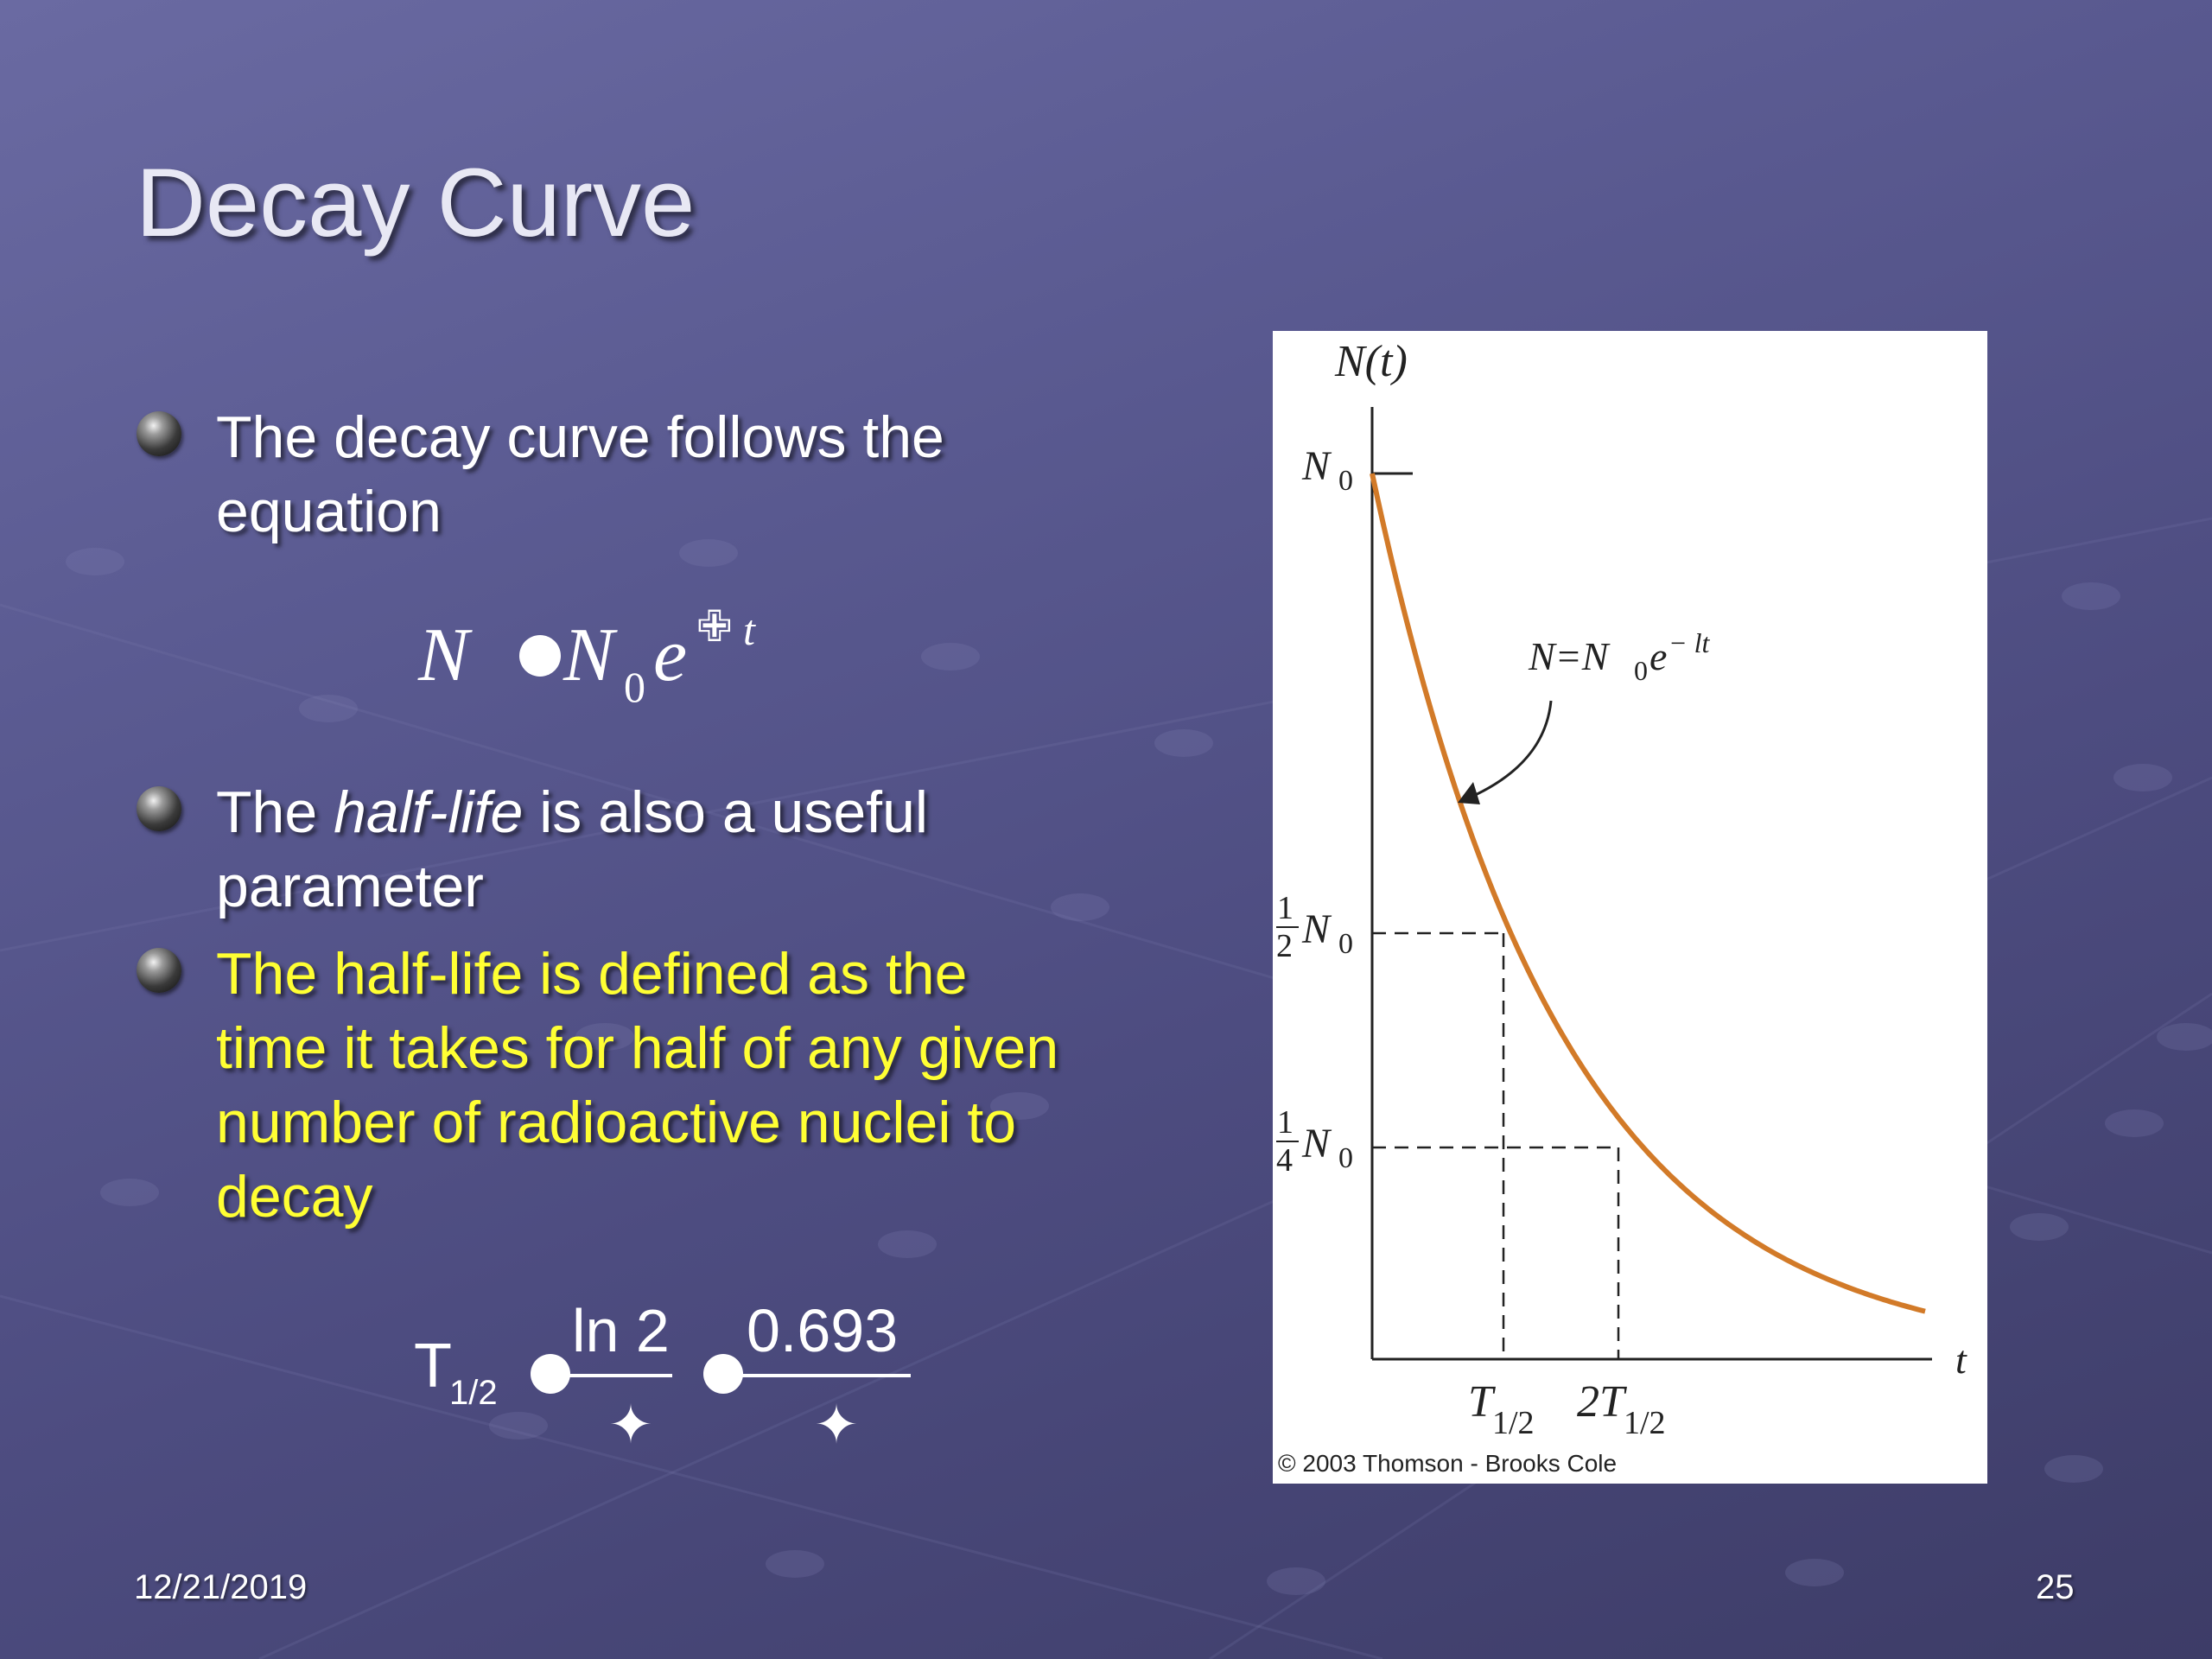 The width and height of the screenshot is (2212, 1659). I want to click on equation-base-subscript: 0, so click(634, 687).